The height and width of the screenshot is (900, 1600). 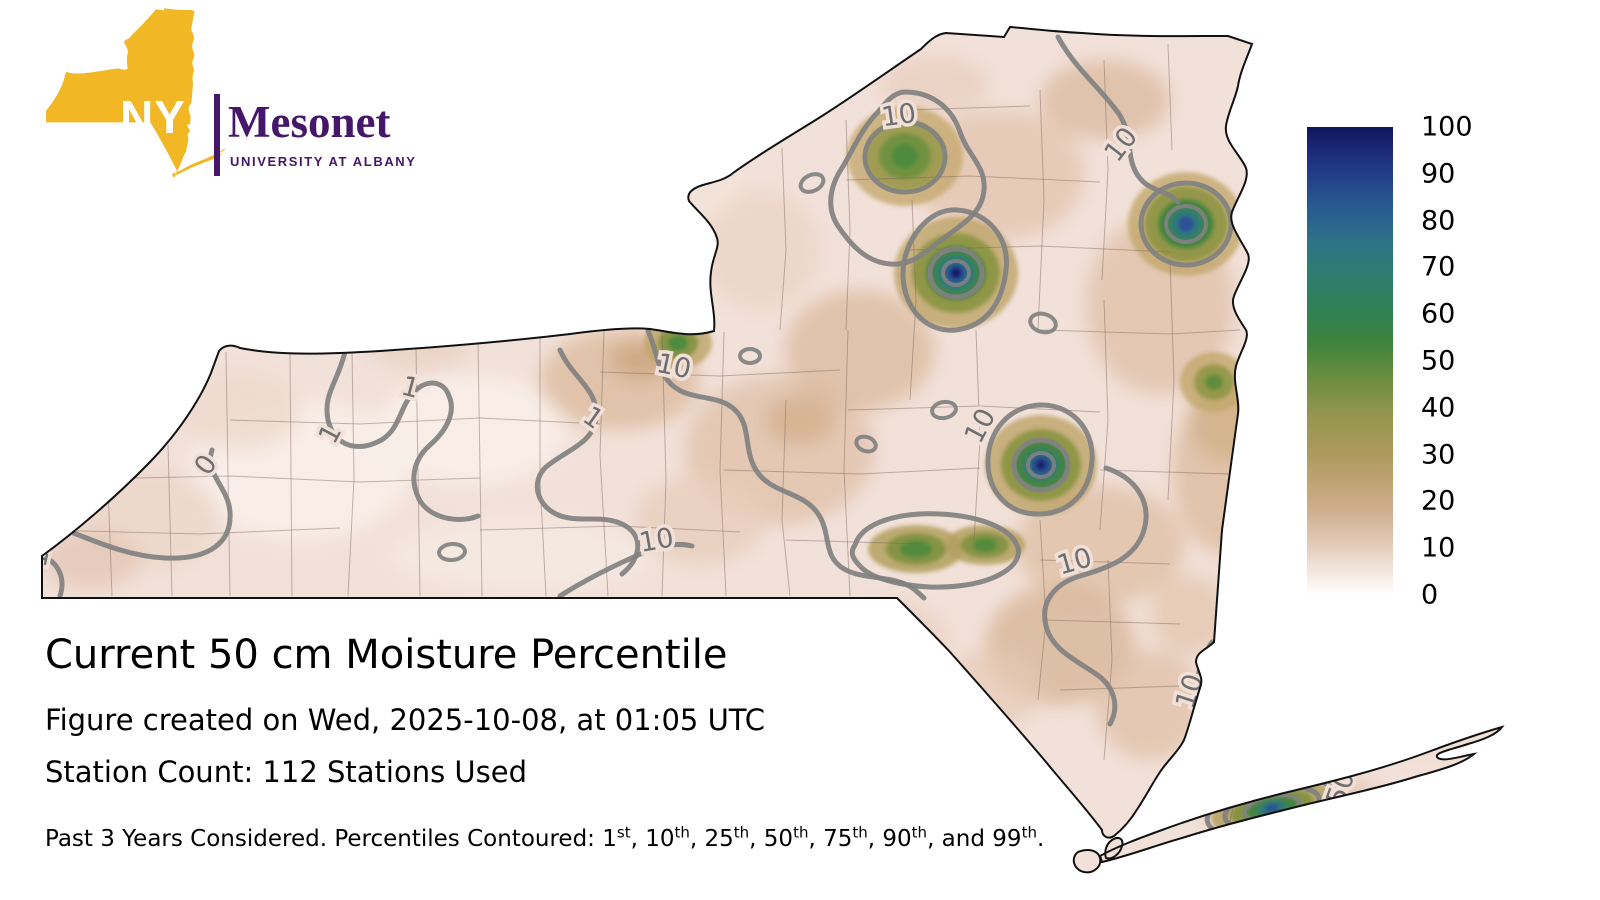 I want to click on colorbar-tick-label: 0, so click(x=1430, y=595).